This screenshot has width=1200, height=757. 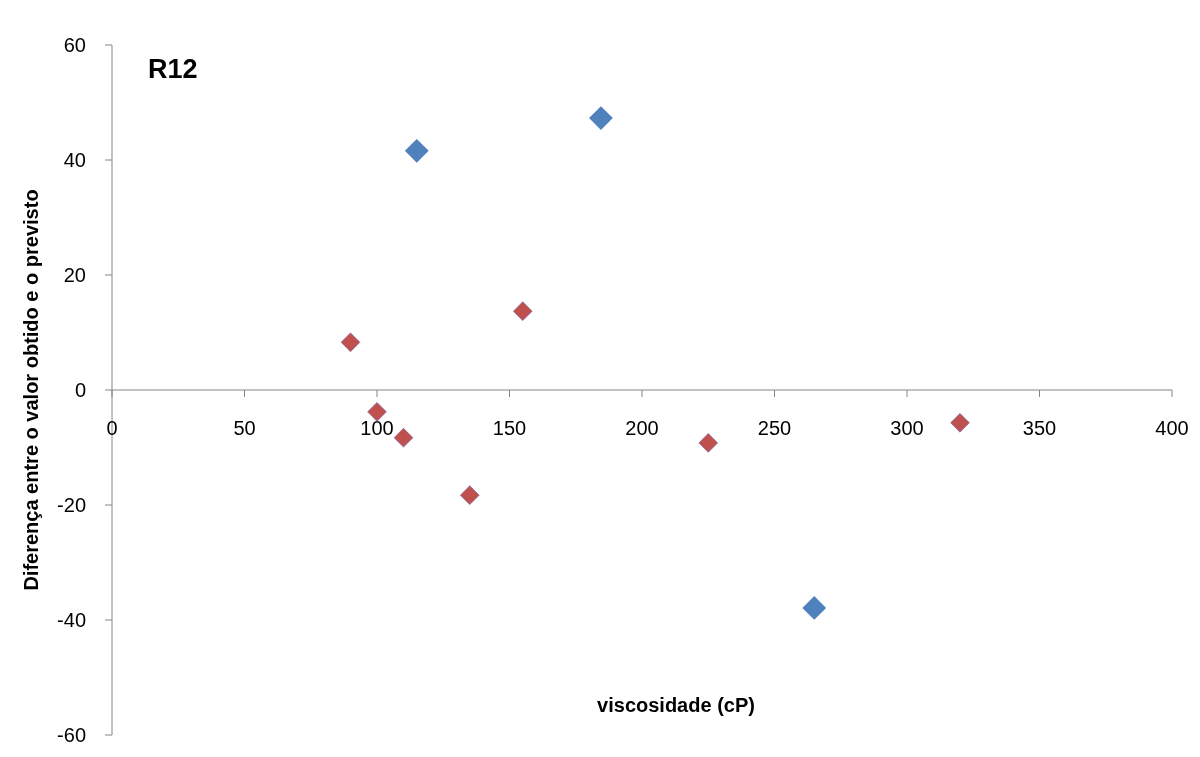 I want to click on y-tick-label: -20, so click(x=71, y=505).